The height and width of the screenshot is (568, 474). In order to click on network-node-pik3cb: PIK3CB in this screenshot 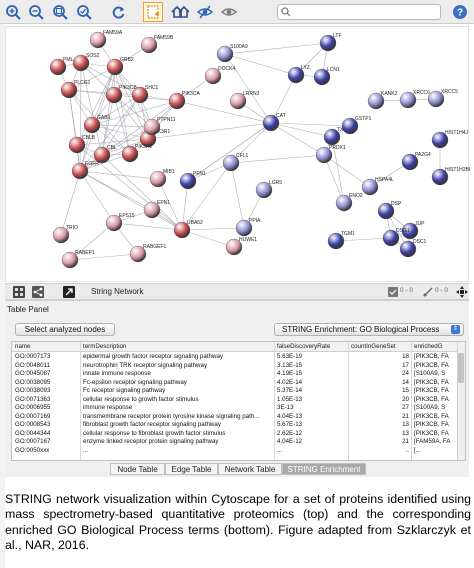, I will do `click(121, 94)`.